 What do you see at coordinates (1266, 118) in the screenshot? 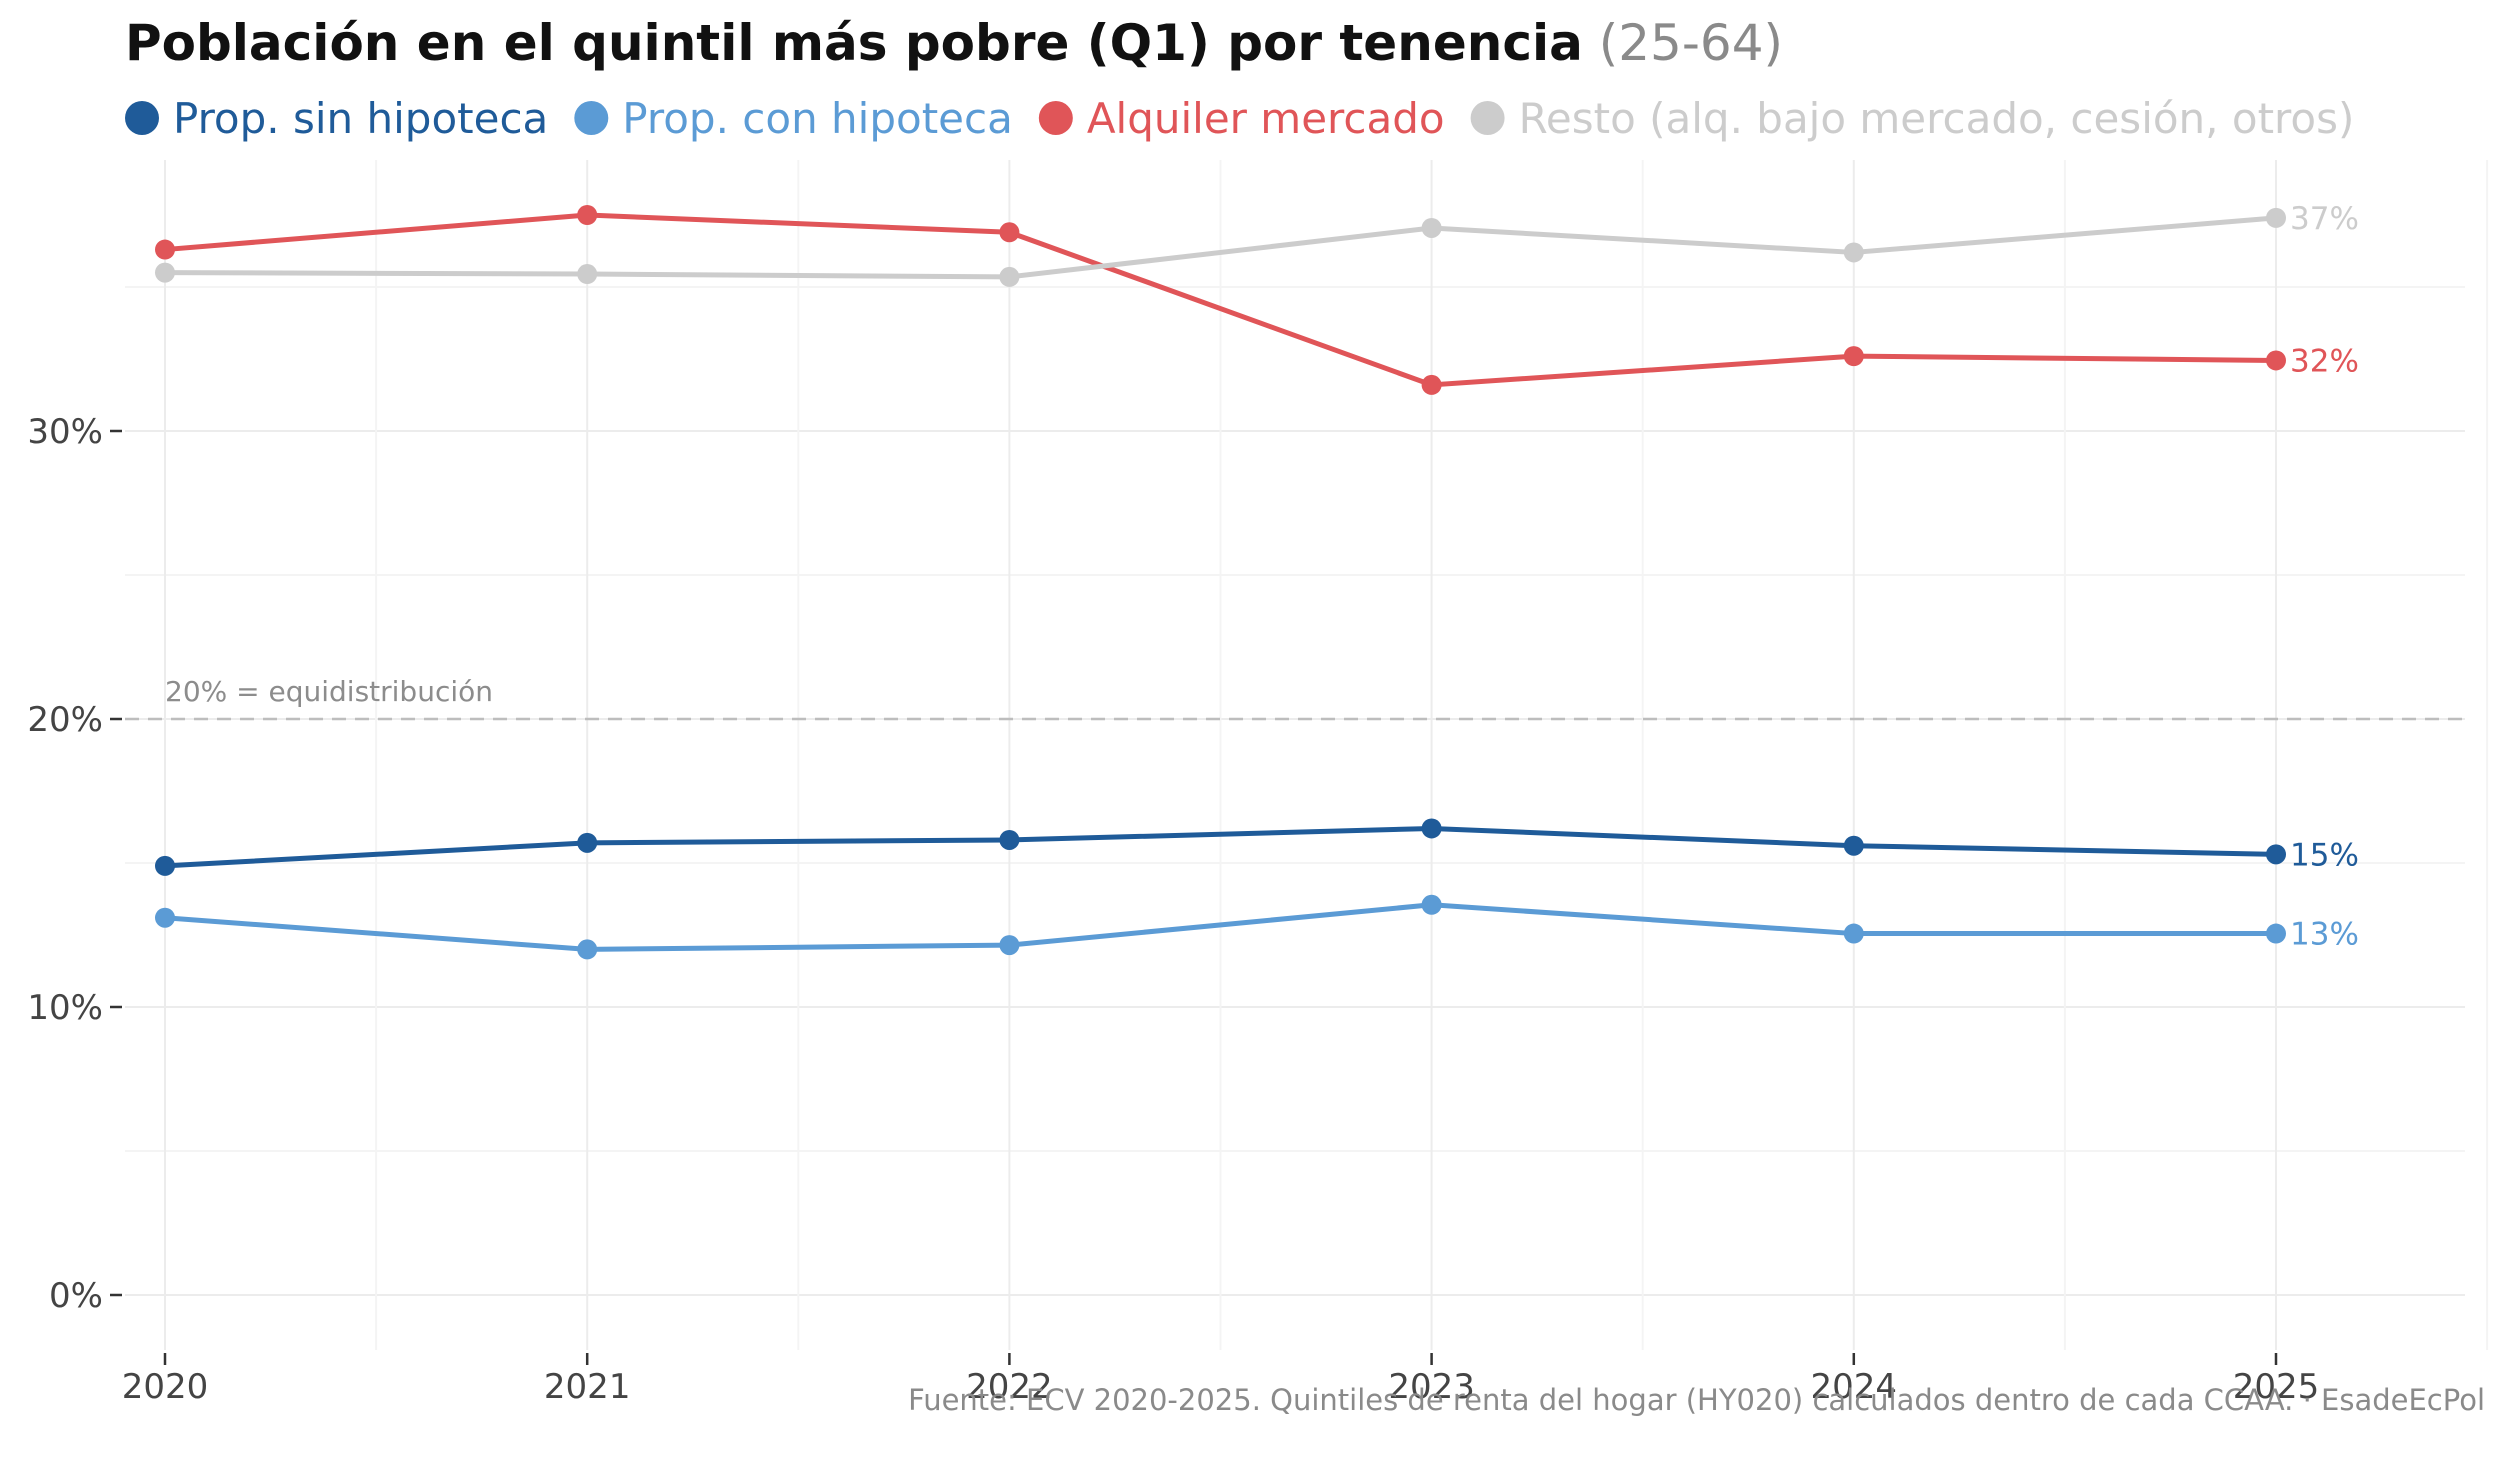
I see `legend-label: Alquiler mercado` at bounding box center [1266, 118].